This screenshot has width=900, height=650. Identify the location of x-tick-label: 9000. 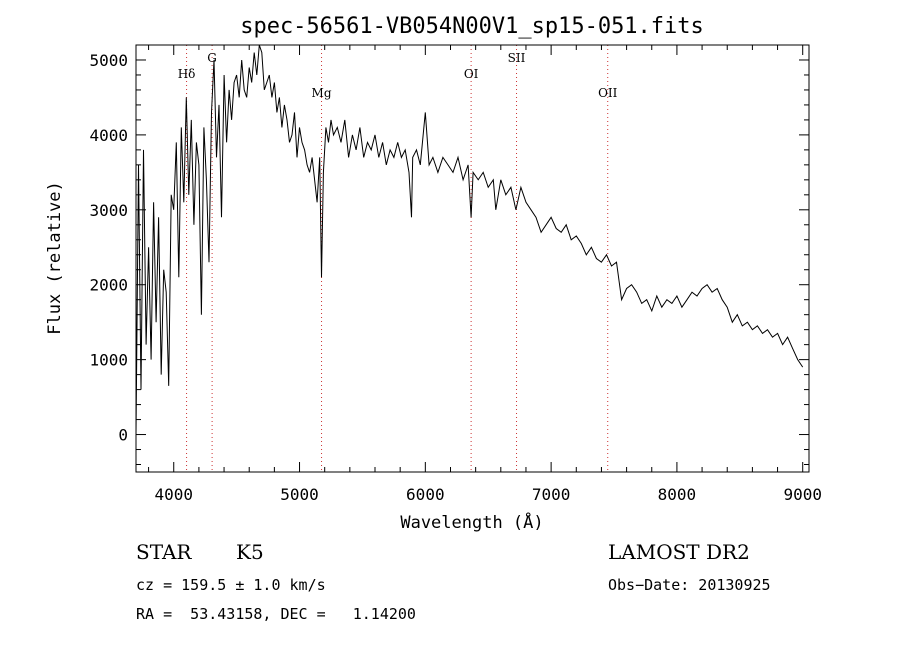
(802, 494).